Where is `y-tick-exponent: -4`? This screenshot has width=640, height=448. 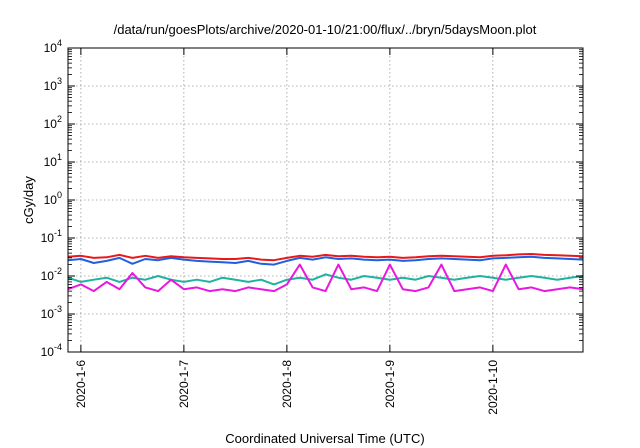
y-tick-exponent: -4 is located at coordinates (58, 347).